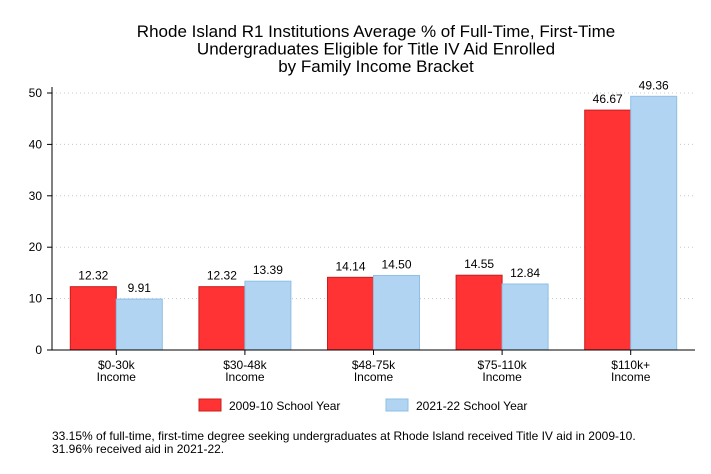 The height and width of the screenshot is (474, 711). Describe the element at coordinates (350, 266) in the screenshot. I see `data-label: 14.14` at that location.